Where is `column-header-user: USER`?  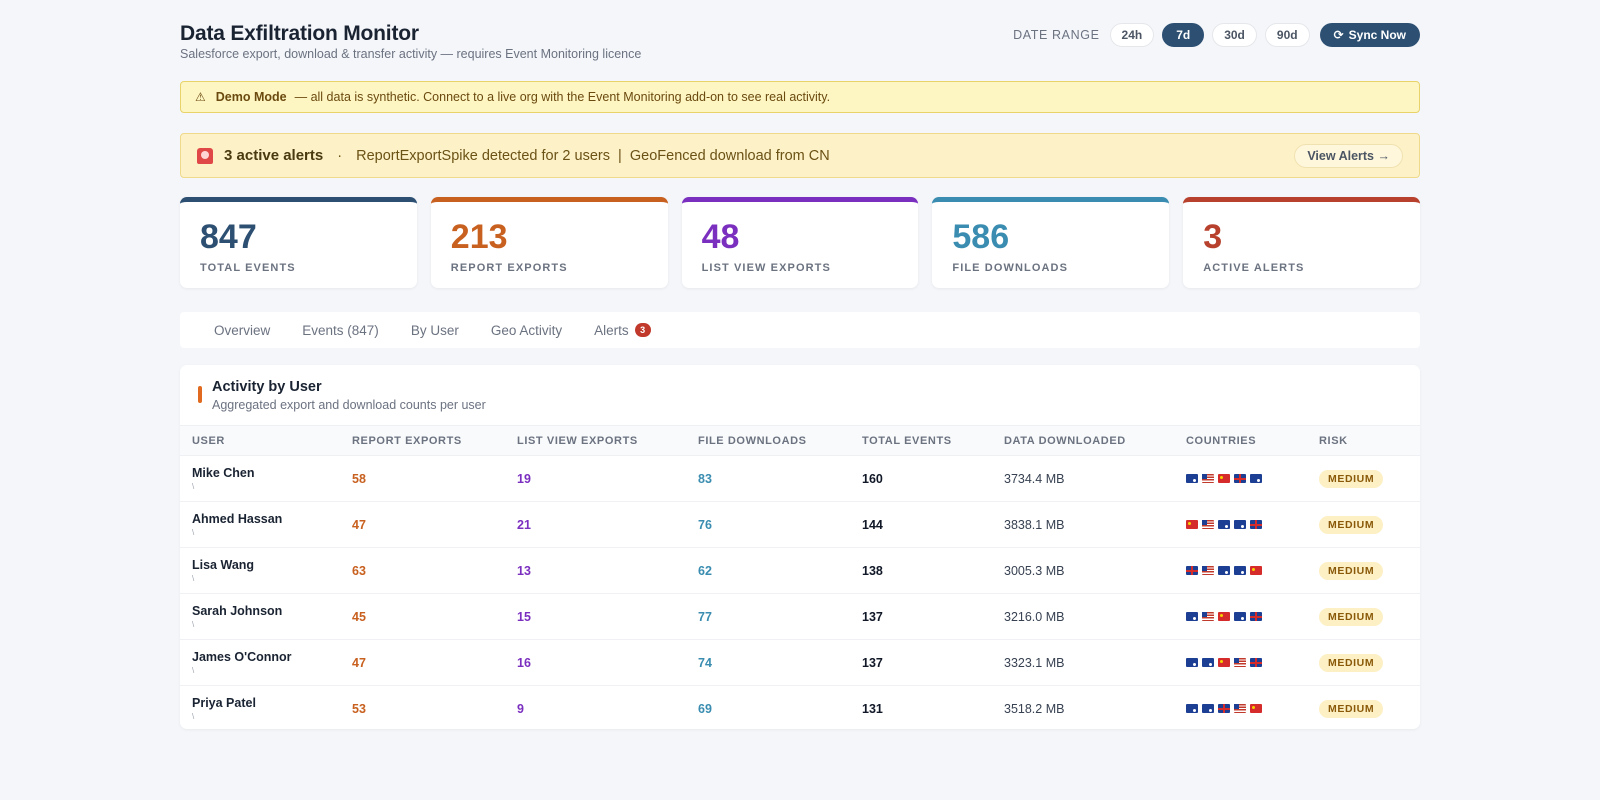 column-header-user: USER is located at coordinates (208, 440).